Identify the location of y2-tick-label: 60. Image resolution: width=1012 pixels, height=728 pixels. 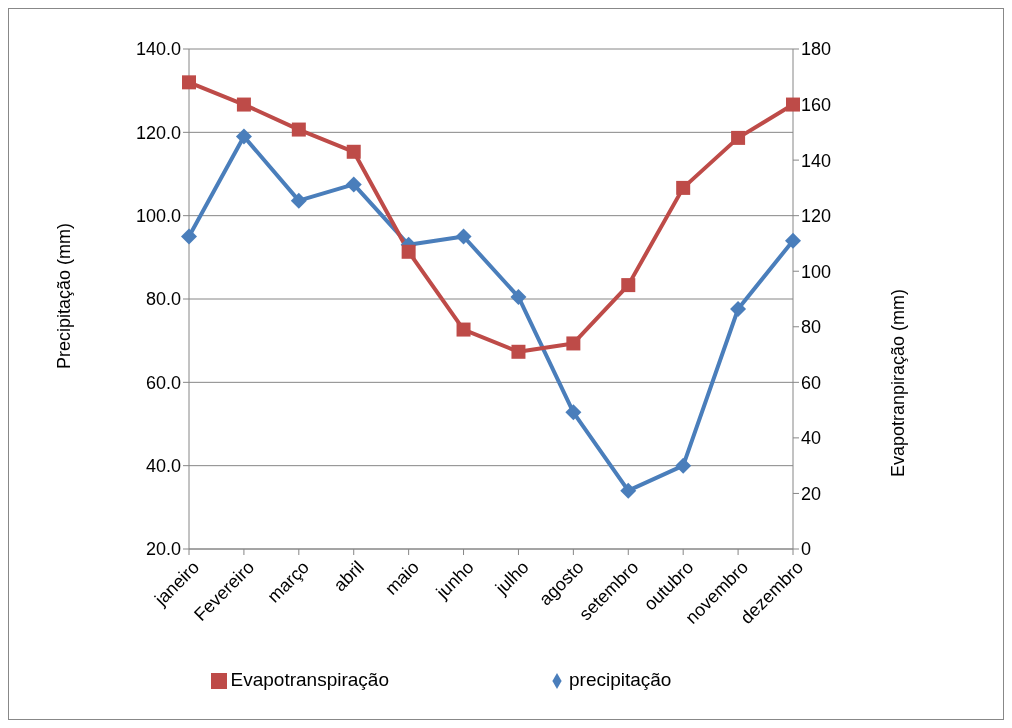
(811, 382).